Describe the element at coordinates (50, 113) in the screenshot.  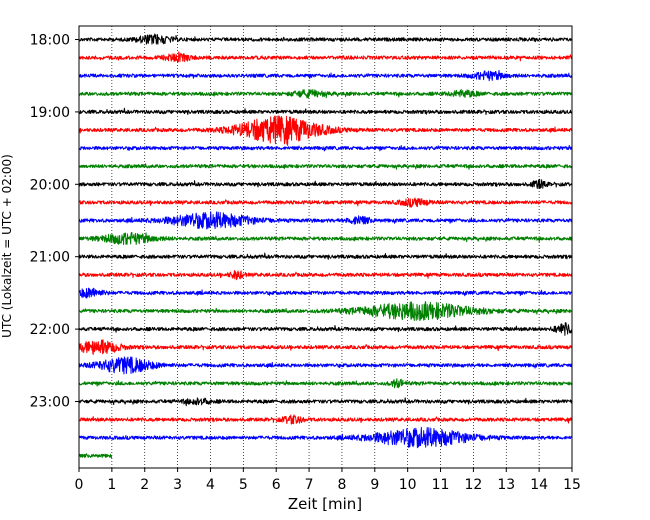
I see `y-tick-label: 19:00` at that location.